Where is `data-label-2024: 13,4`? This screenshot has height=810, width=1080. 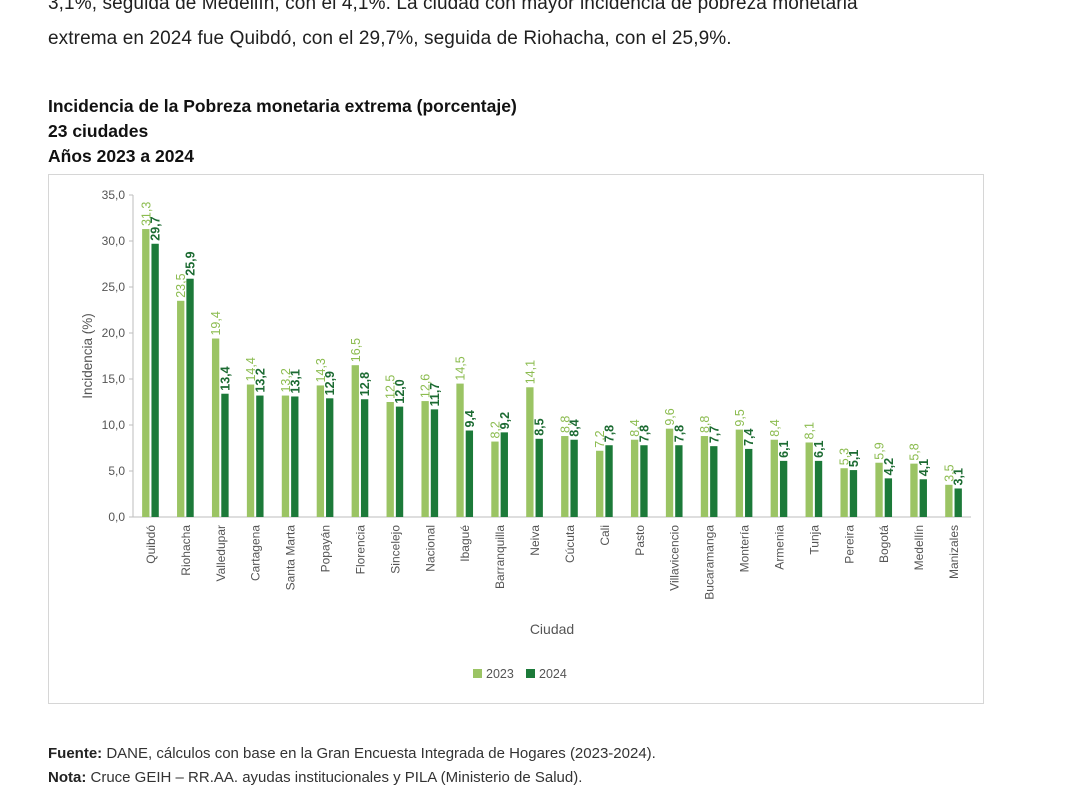 data-label-2024: 13,4 is located at coordinates (225, 378).